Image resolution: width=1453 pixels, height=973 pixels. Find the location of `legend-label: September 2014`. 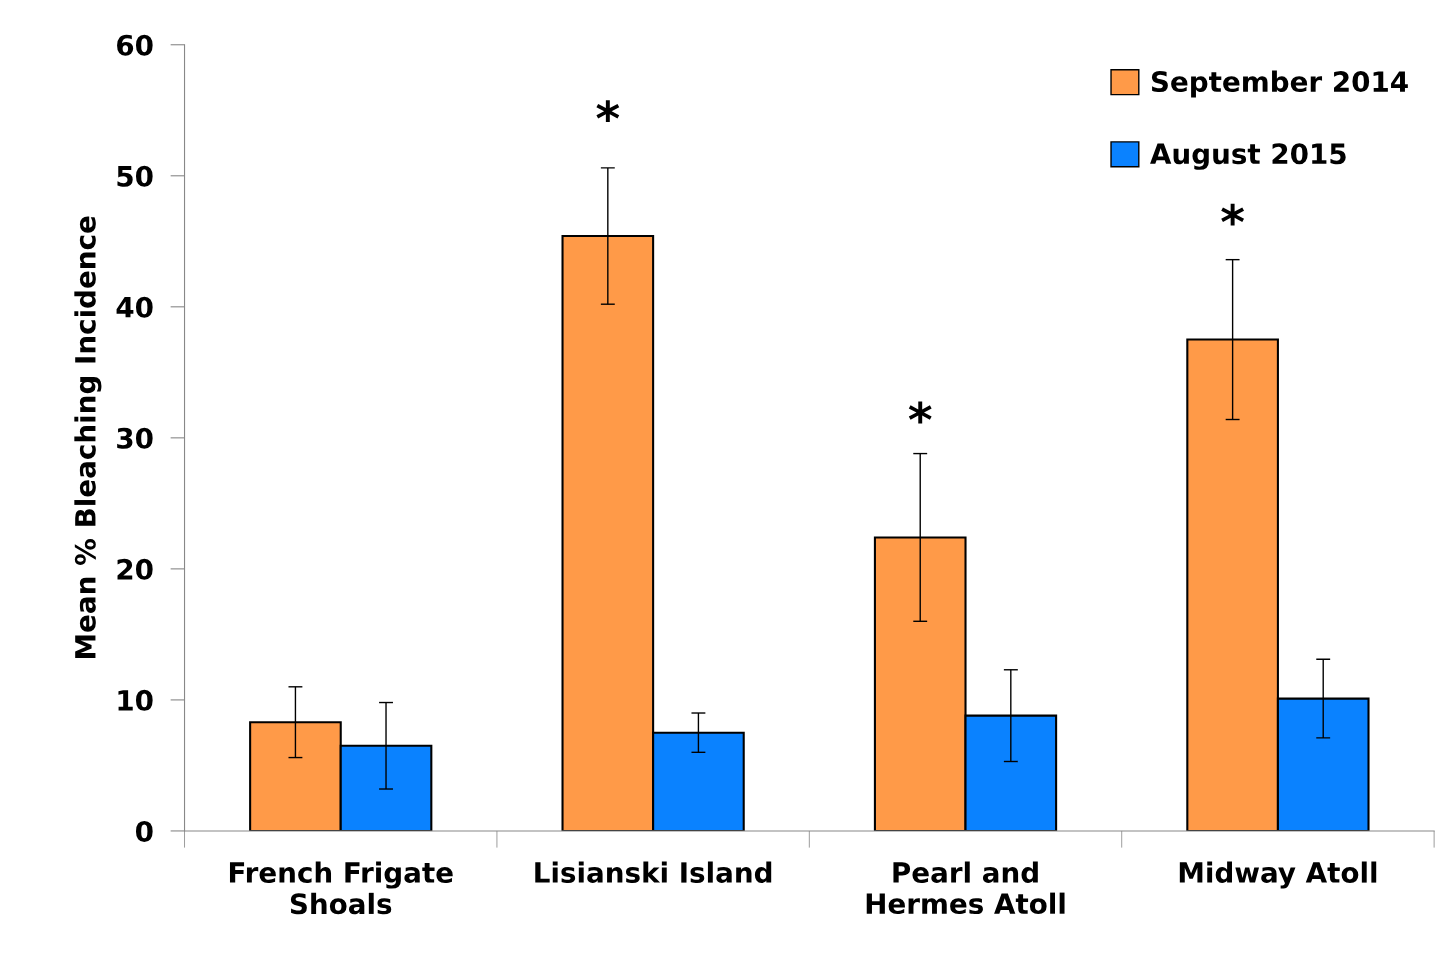

legend-label: September 2014 is located at coordinates (1279, 84).